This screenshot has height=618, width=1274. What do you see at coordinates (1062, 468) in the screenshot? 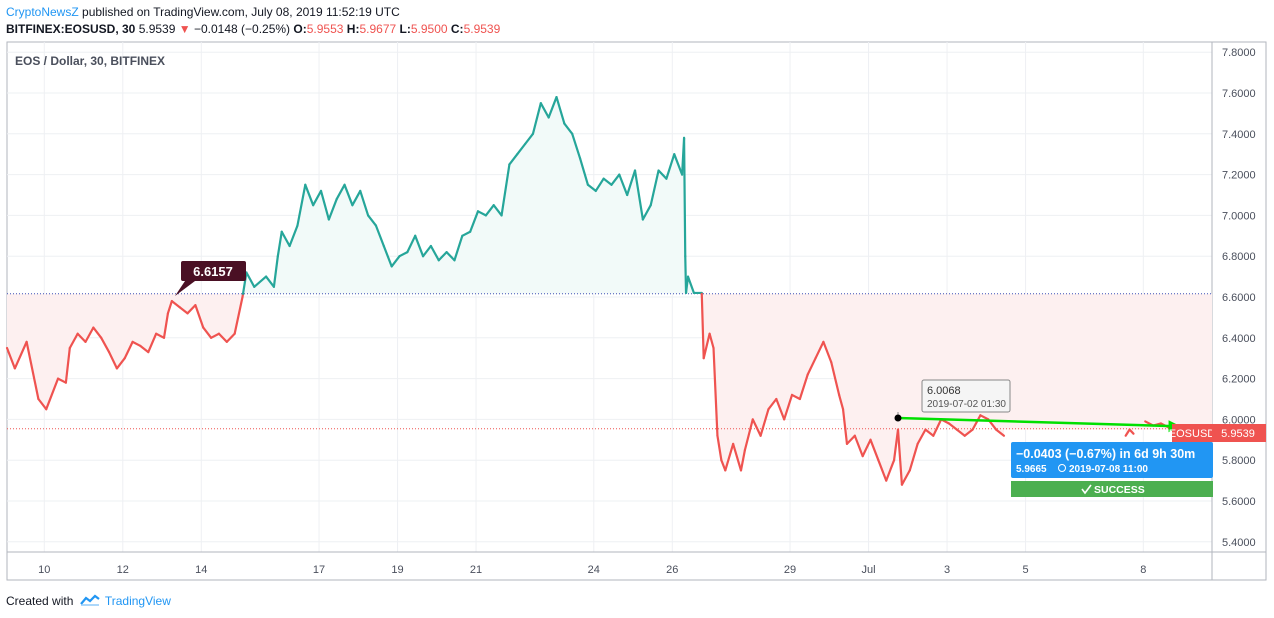
I see `clock-icon` at bounding box center [1062, 468].